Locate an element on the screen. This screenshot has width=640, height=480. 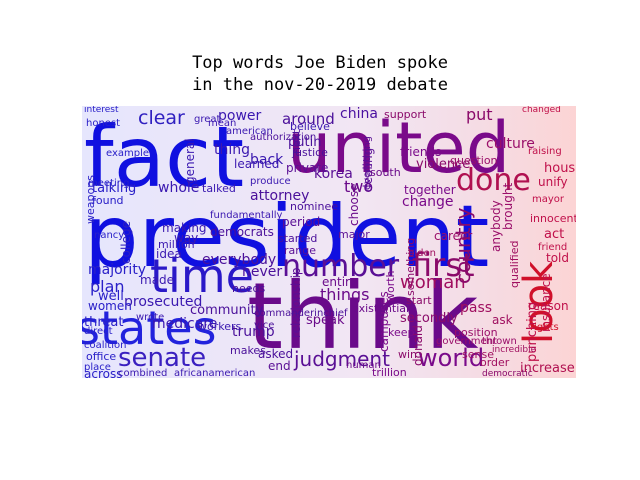
cloud-word: nominee is located at coordinates (314, 206).